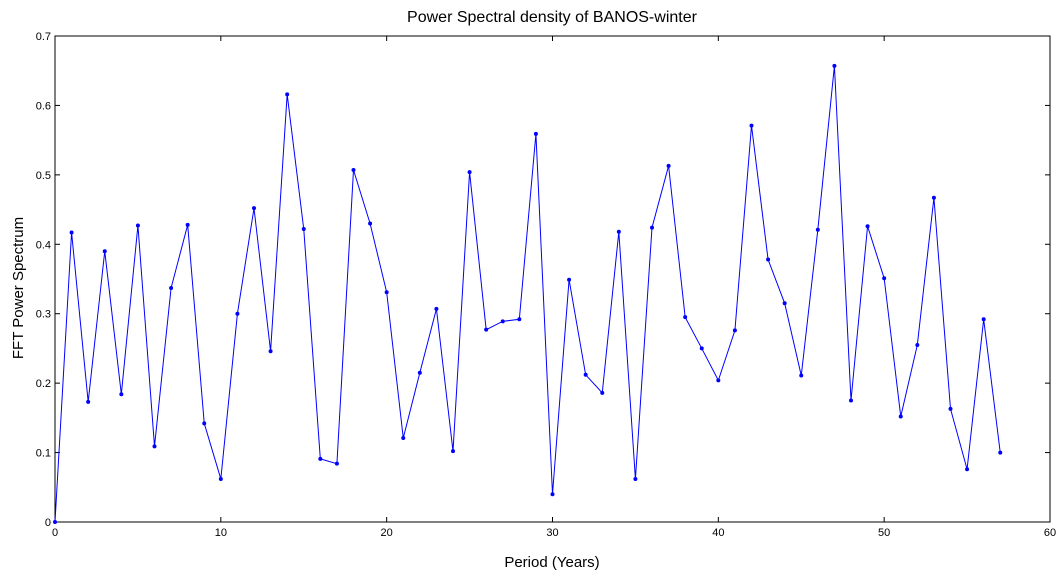 The height and width of the screenshot is (575, 1057). Describe the element at coordinates (43, 454) in the screenshot. I see `y-tick-label: 0.1` at that location.